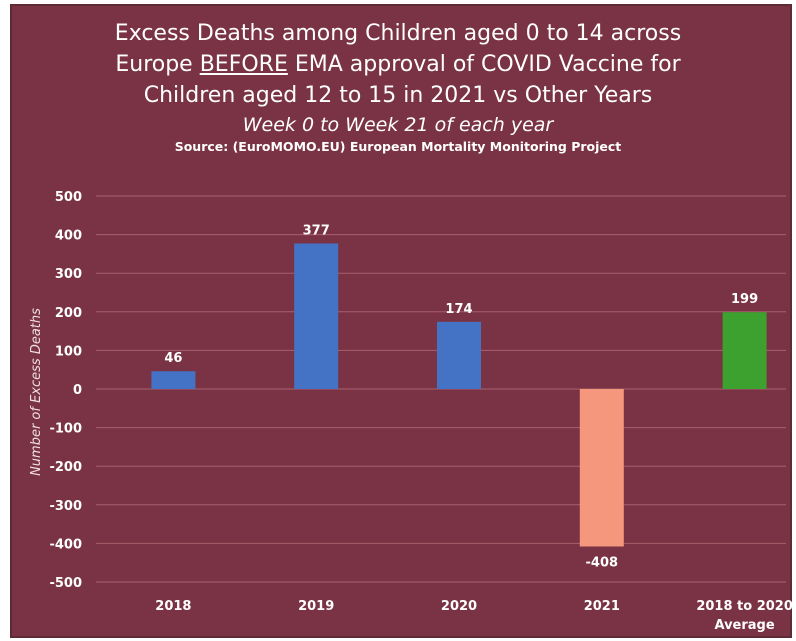  Describe the element at coordinates (316, 230) in the screenshot. I see `data-label: 377` at that location.